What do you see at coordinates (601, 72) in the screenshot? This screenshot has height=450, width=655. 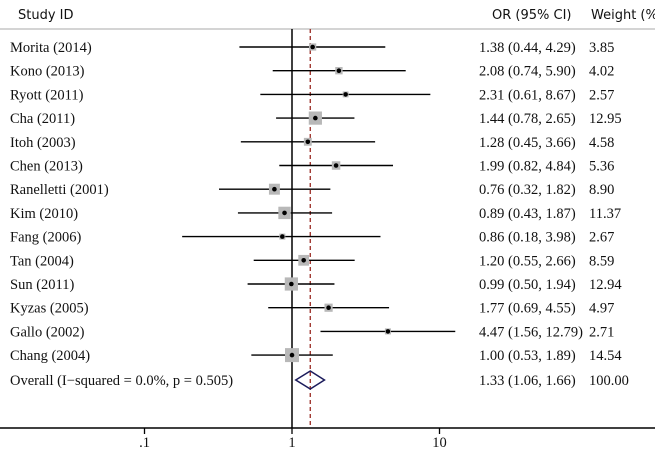 I see `study-weight: 4.02` at bounding box center [601, 72].